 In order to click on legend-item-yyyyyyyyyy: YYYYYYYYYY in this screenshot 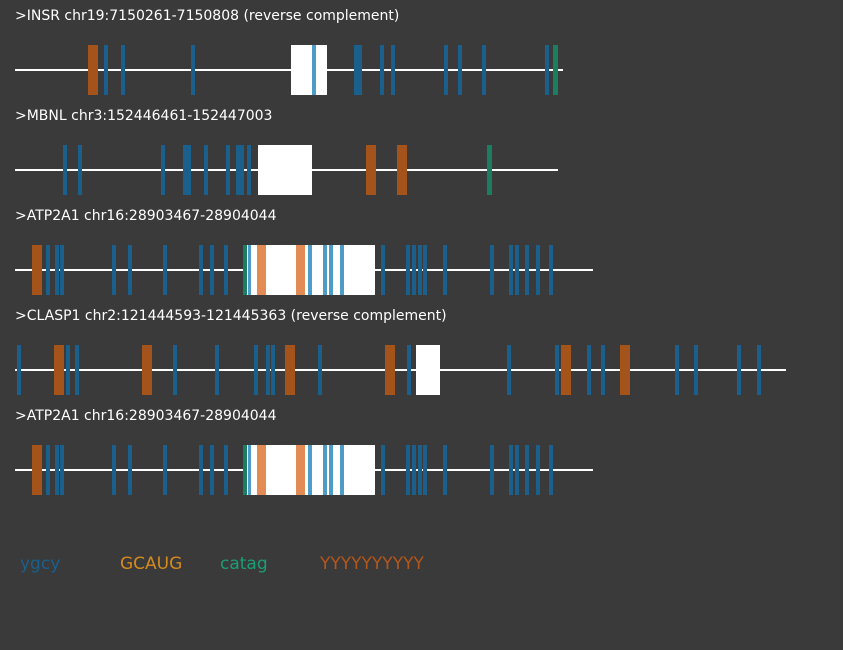, I will do `click(372, 564)`.